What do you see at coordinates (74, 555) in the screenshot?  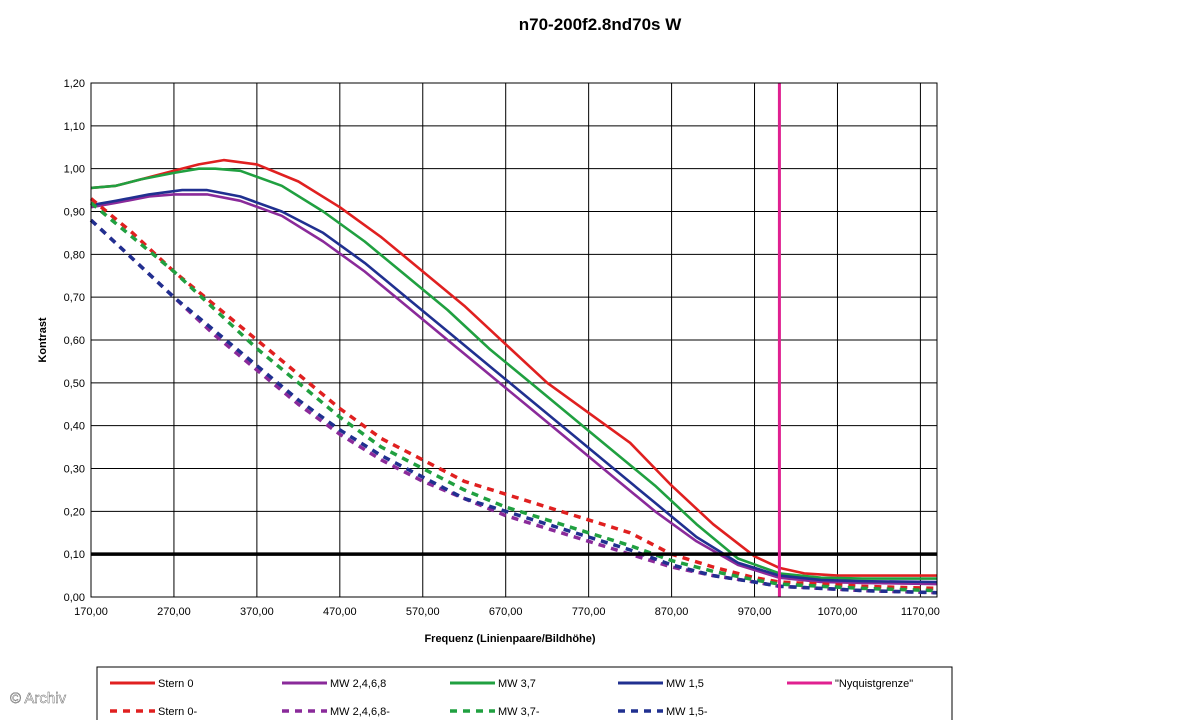 I see `y-tick-label: 0,10` at bounding box center [74, 555].